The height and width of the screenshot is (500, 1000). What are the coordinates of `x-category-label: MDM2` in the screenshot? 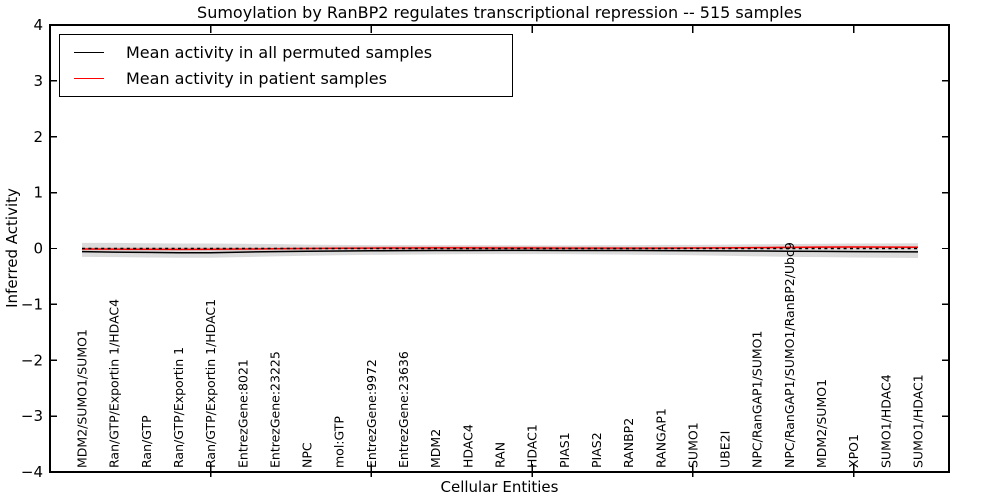 It's located at (435, 448).